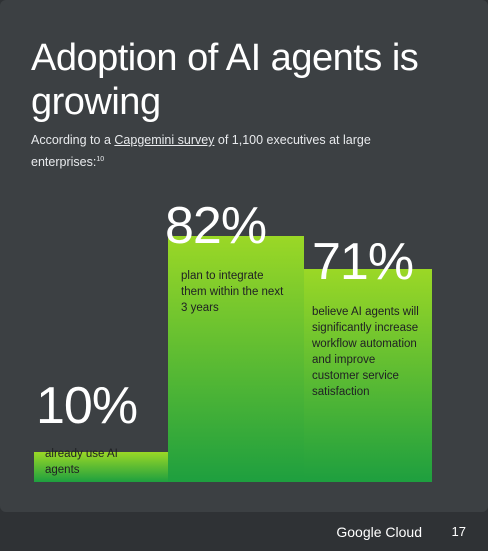 The height and width of the screenshot is (551, 488). I want to click on google-cloud-logo: Google Cloud, so click(379, 532).